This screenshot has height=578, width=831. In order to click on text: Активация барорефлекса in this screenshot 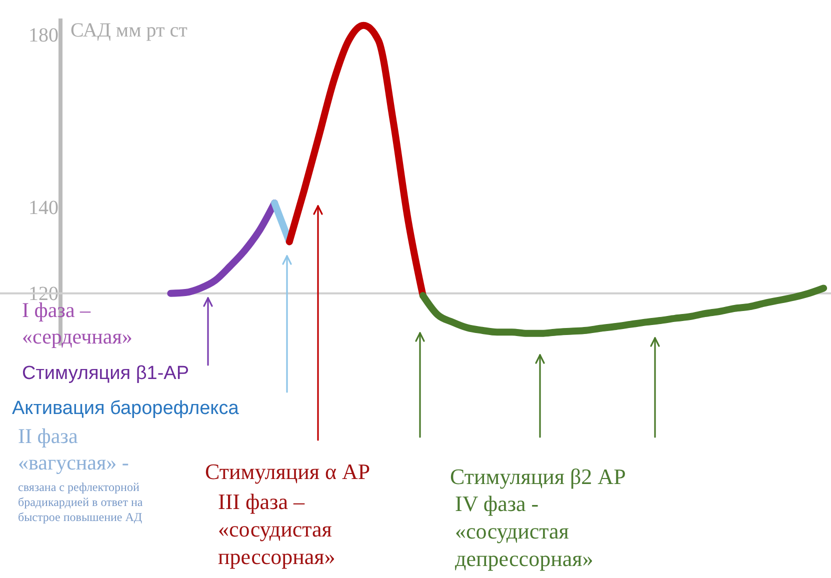, I will do `click(126, 408)`.